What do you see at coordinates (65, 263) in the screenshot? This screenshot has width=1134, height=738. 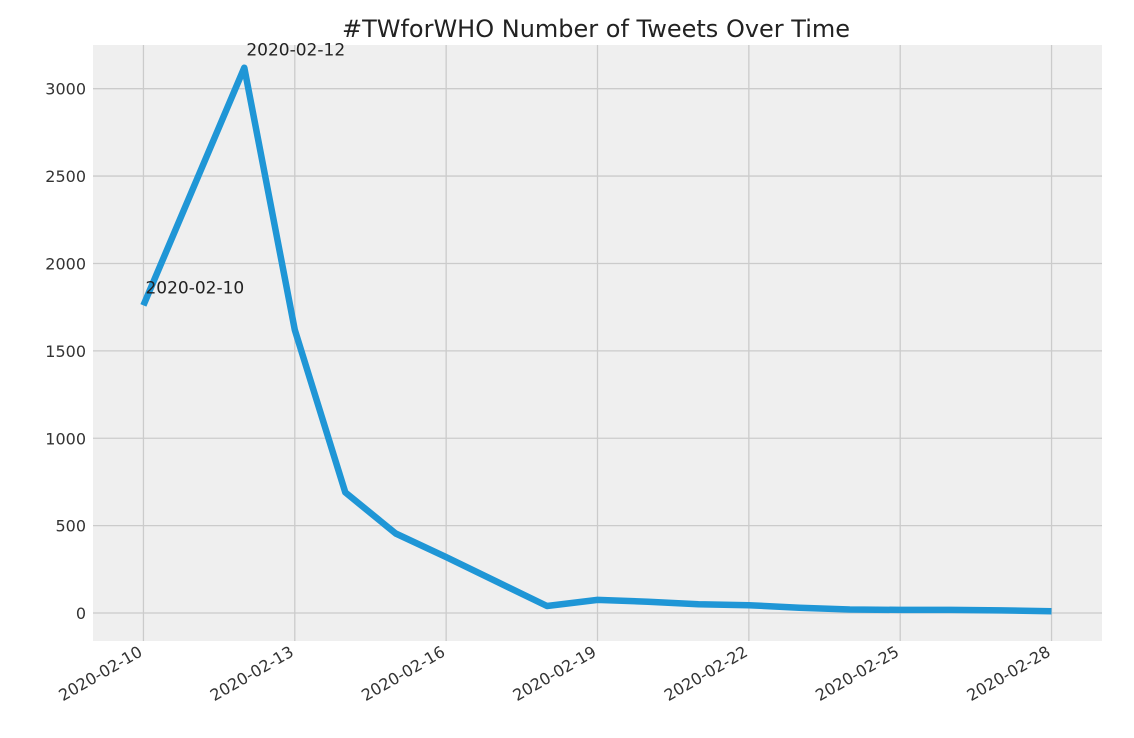 I see `y-tick-label: 2000` at bounding box center [65, 263].